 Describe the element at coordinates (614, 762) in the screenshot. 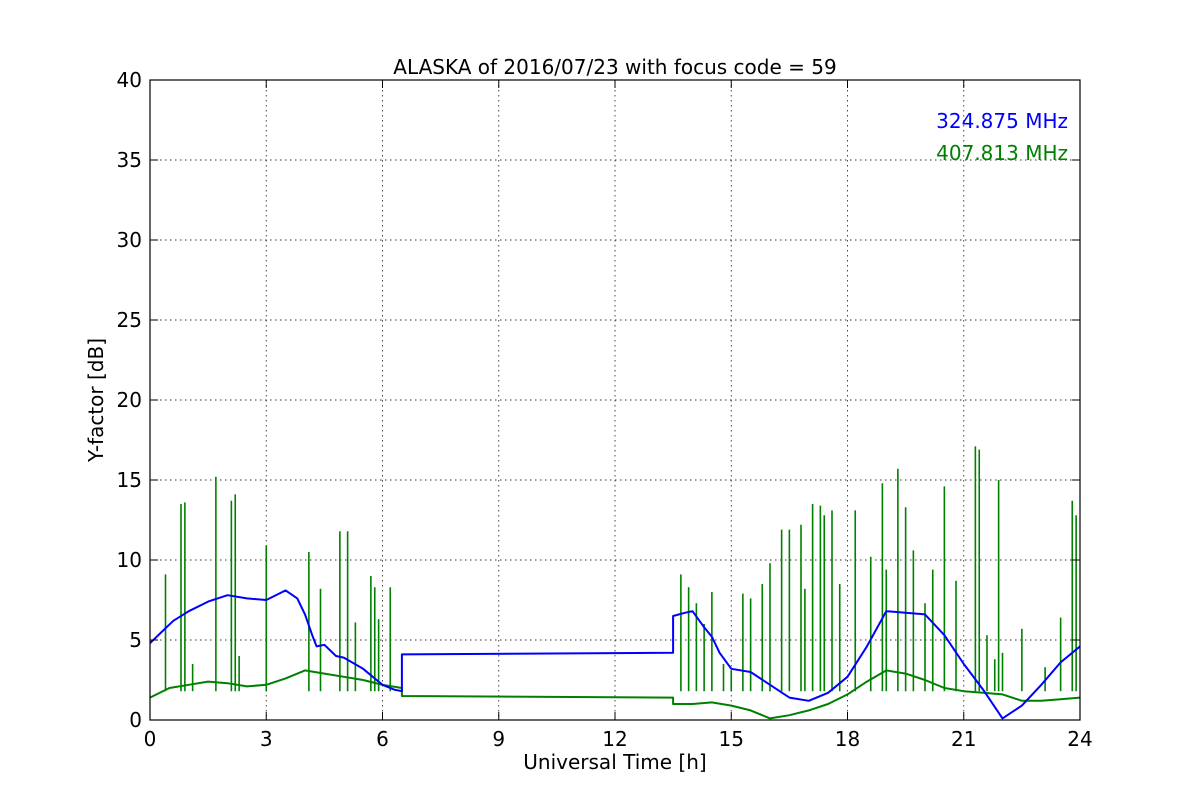

I see `x-axis-label: Universal Time [h]` at that location.